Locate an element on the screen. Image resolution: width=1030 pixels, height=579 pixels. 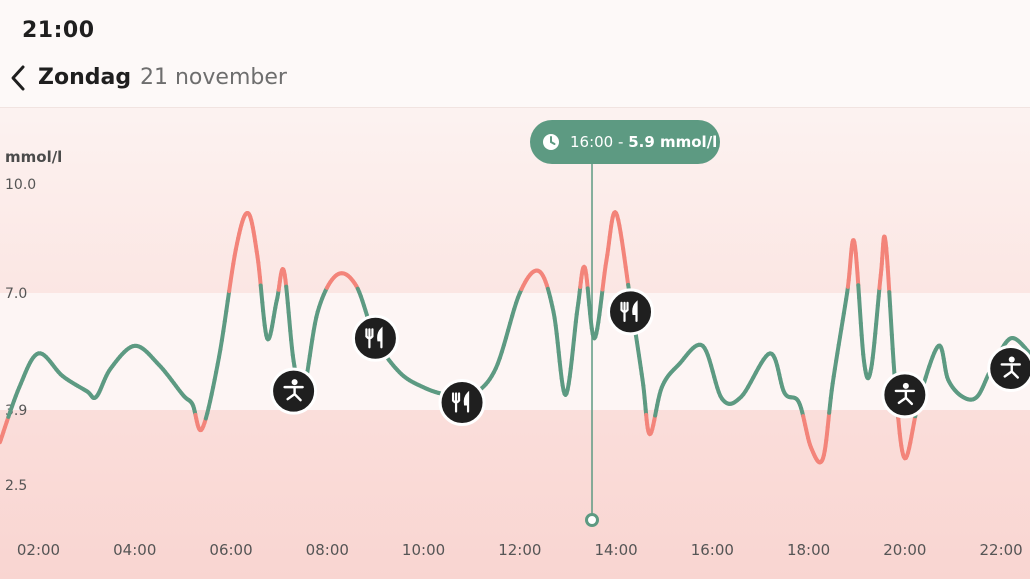
x-tick-label: 08:00 is located at coordinates (327, 550).